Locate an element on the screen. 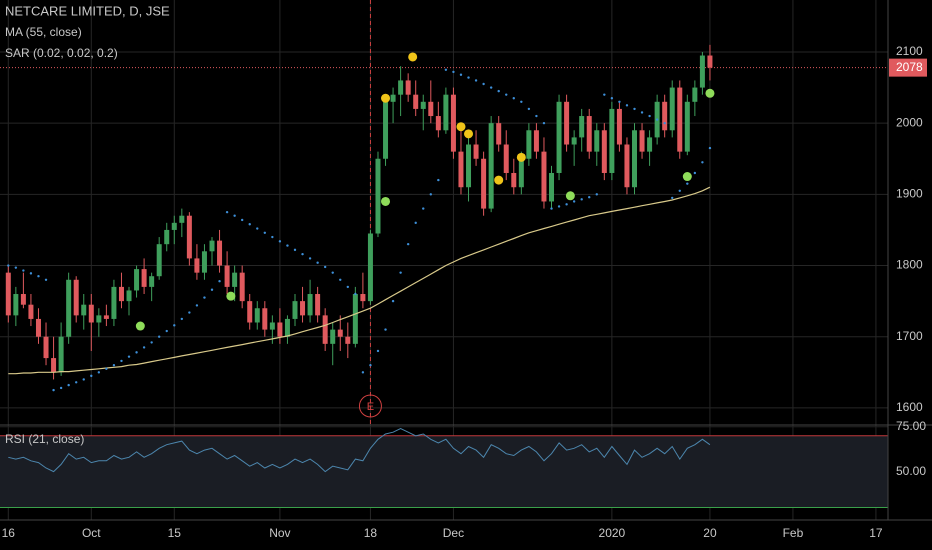 This screenshot has height=550, width=932. x-tick-label: Oct is located at coordinates (91, 533).